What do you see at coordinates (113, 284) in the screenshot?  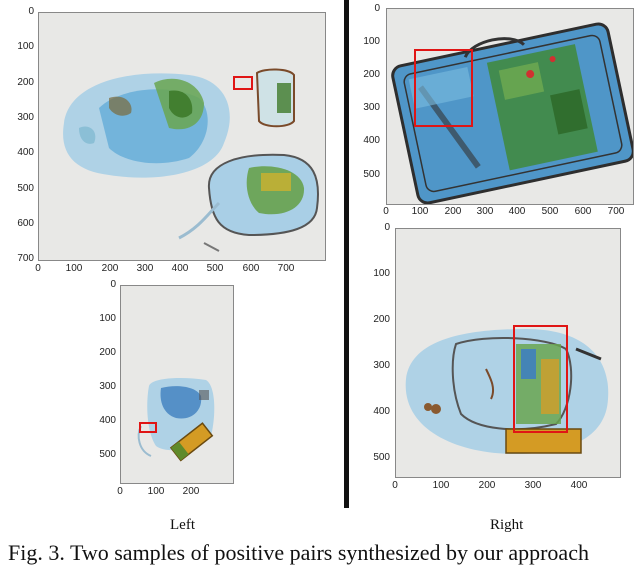 I see `left-bottom-ytick: 0` at bounding box center [113, 284].